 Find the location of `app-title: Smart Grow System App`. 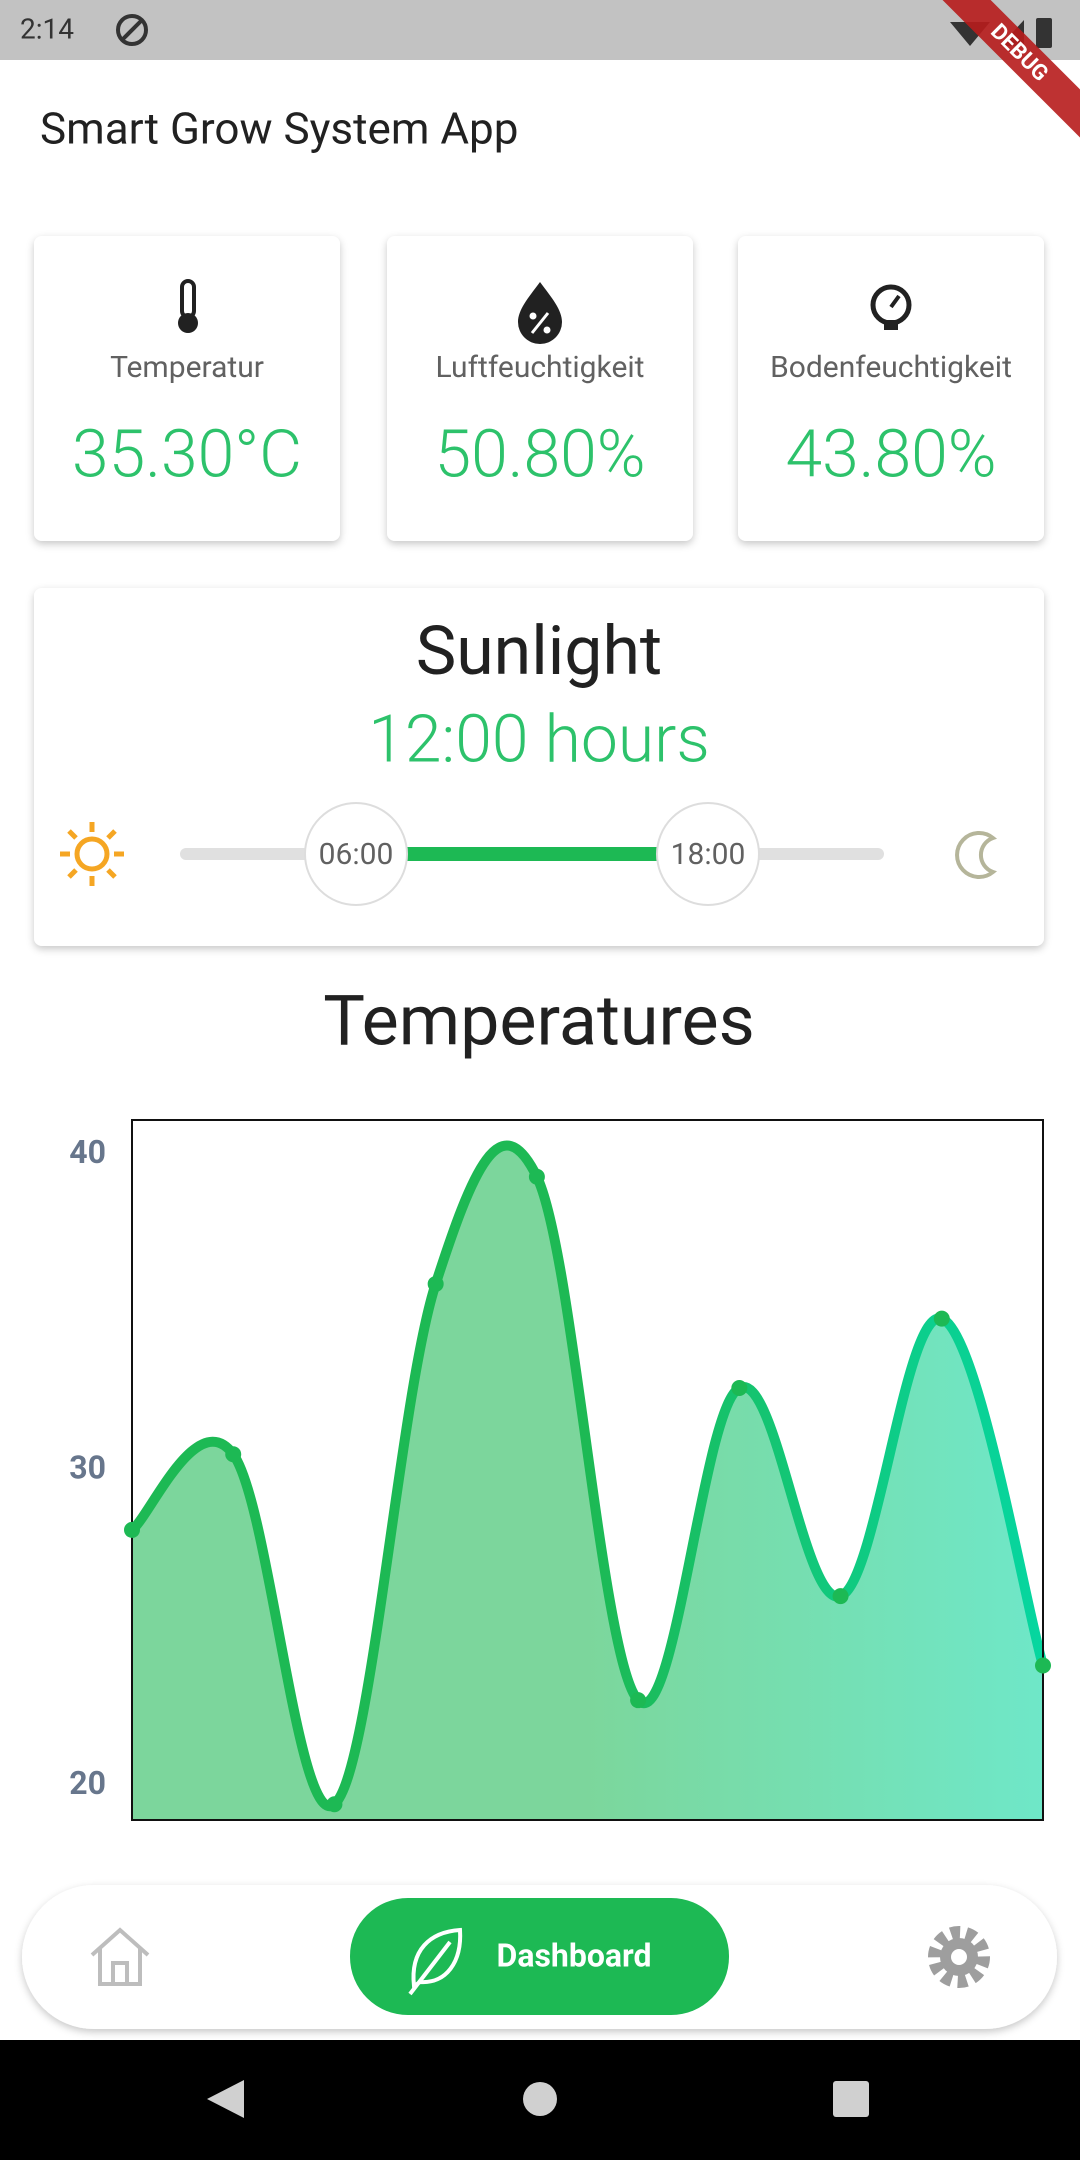

app-title: Smart Grow System App is located at coordinates (279, 129).